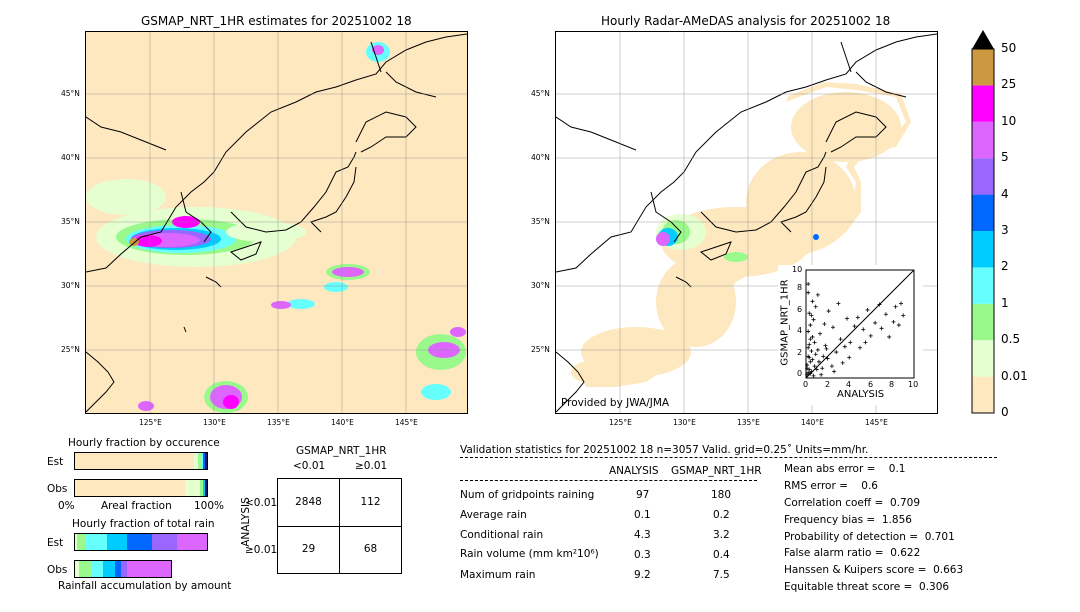 This screenshot has height=612, width=1080. What do you see at coordinates (800, 309) in the screenshot?
I see `scatter-ytick: 6` at bounding box center [800, 309].